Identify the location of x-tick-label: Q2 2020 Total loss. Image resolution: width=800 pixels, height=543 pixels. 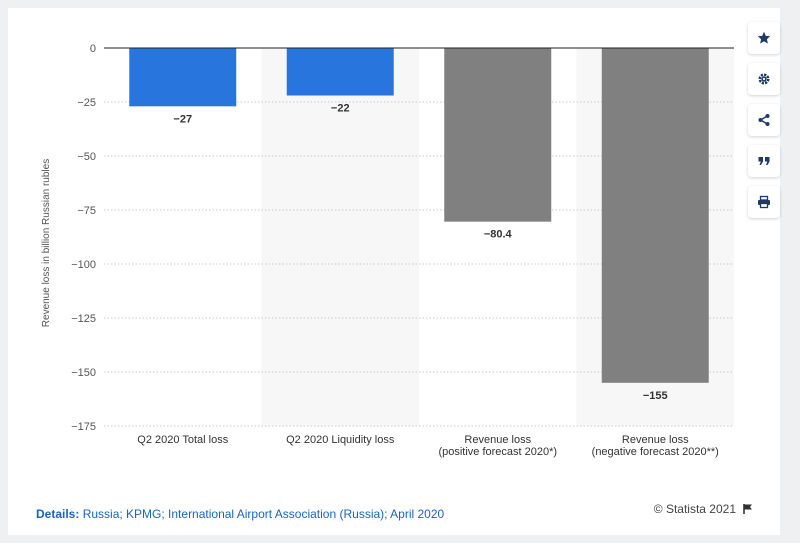
(182, 440).